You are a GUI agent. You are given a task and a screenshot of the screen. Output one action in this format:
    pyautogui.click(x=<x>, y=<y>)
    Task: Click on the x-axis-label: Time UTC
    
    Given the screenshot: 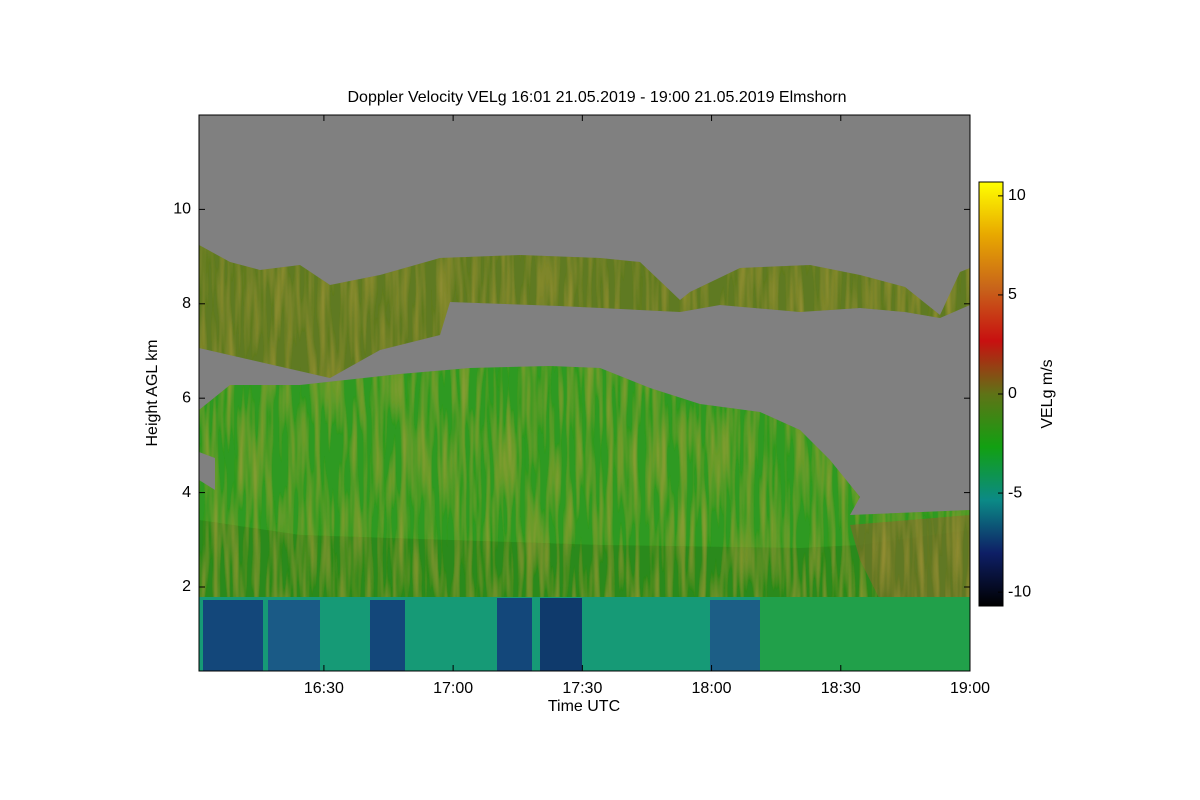 What is the action you would take?
    pyautogui.click(x=584, y=706)
    